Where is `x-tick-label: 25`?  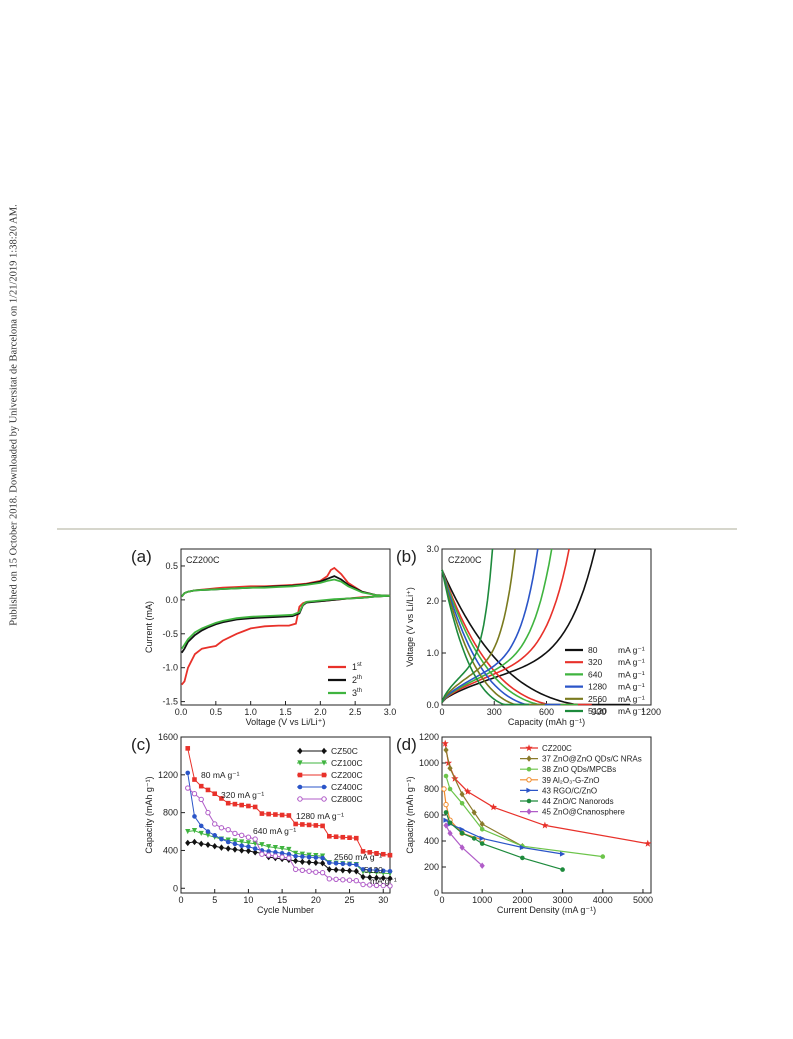
x-tick-label: 25 is located at coordinates (350, 900).